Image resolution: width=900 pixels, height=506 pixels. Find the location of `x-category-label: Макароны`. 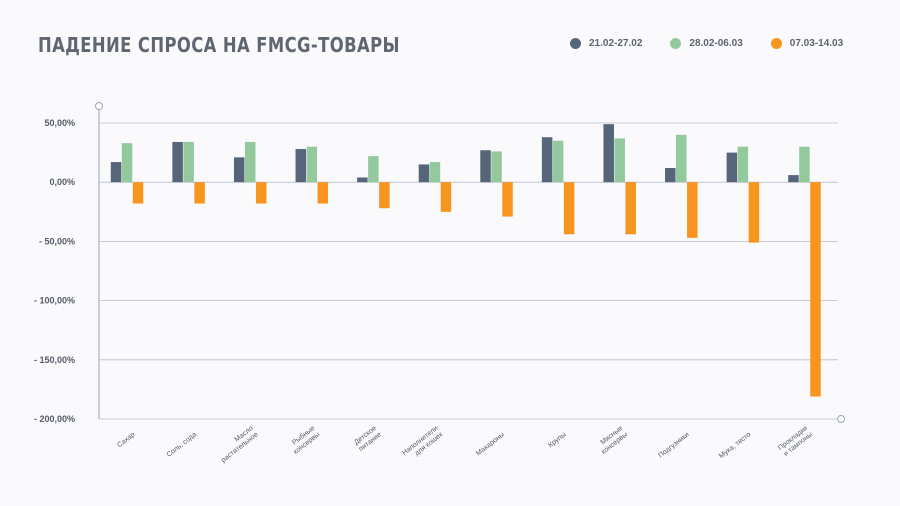

x-category-label: Макароны is located at coordinates (490, 444).